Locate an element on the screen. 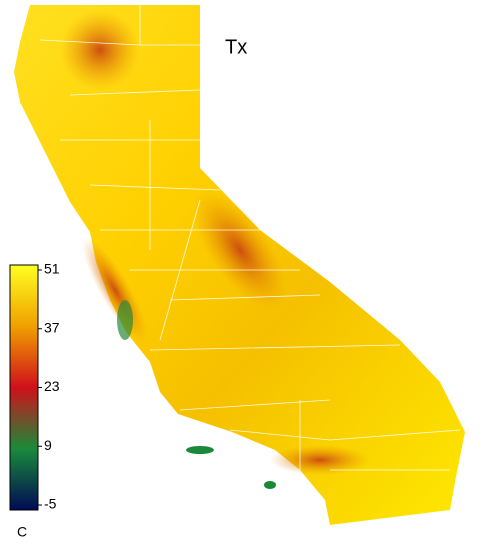 The image size is (500, 555). colorbar-scale is located at coordinates (24, 387).